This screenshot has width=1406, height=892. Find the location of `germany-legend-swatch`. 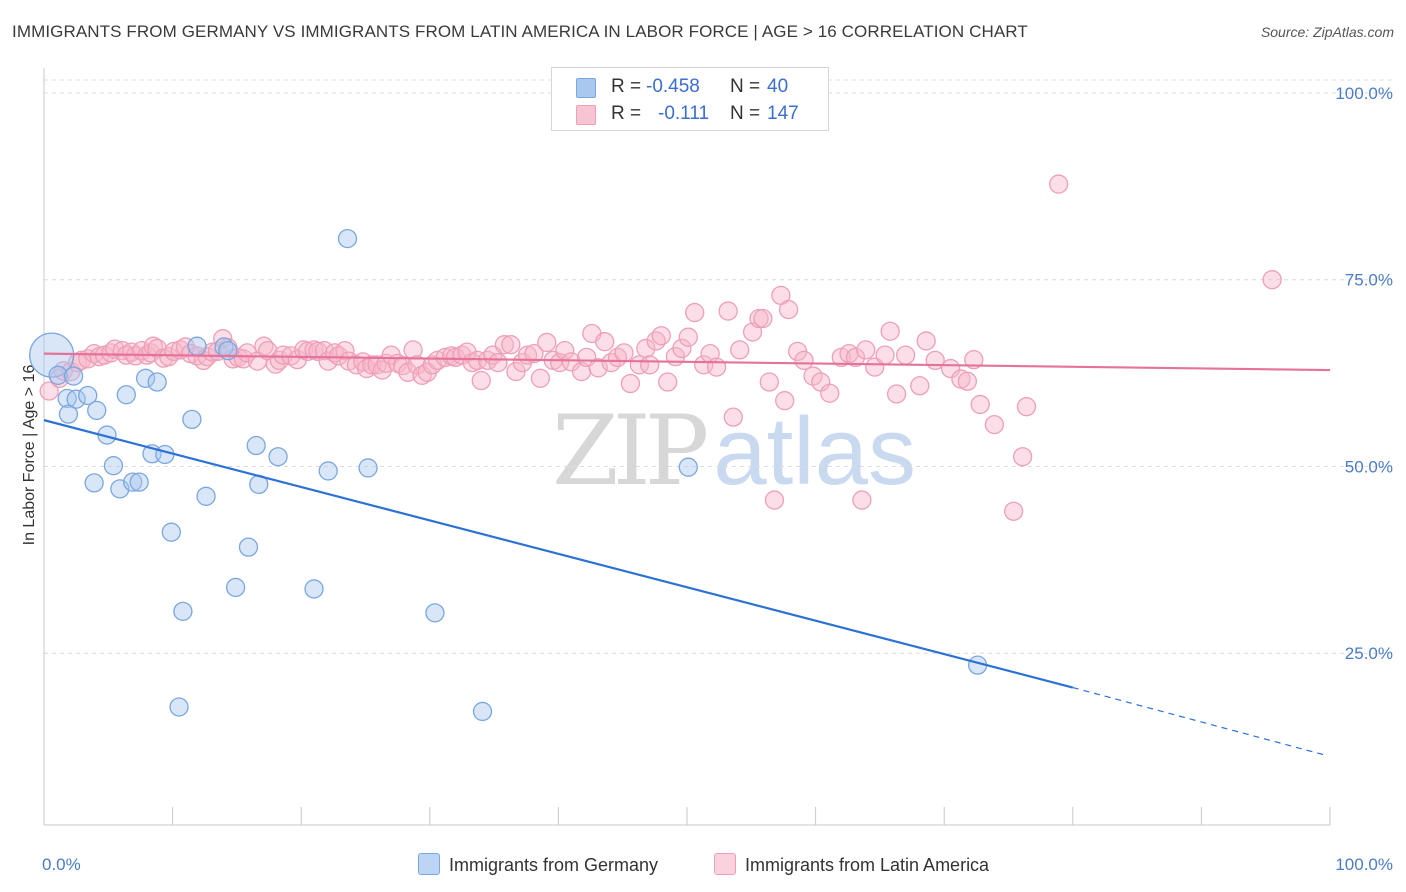

germany-legend-swatch is located at coordinates (429, 864).